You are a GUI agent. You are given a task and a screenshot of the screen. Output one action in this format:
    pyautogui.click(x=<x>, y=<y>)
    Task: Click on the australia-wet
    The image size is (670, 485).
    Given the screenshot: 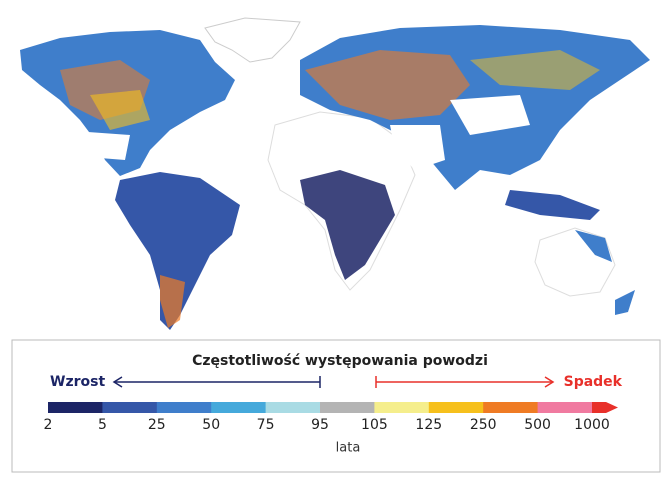 What is the action you would take?
    pyautogui.click(x=593, y=246)
    